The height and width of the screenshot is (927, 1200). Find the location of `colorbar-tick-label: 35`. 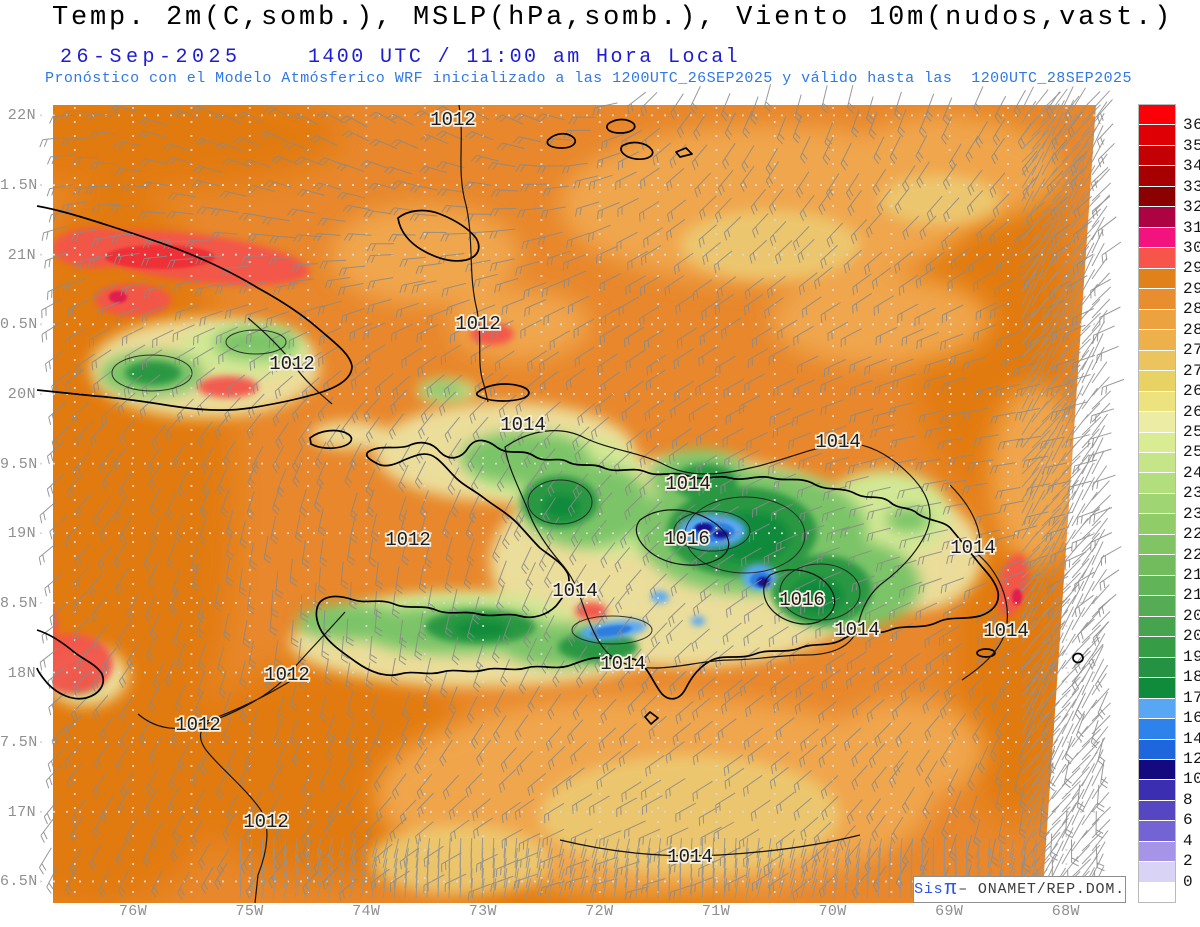

colorbar-tick-label: 35 is located at coordinates (1191, 145).